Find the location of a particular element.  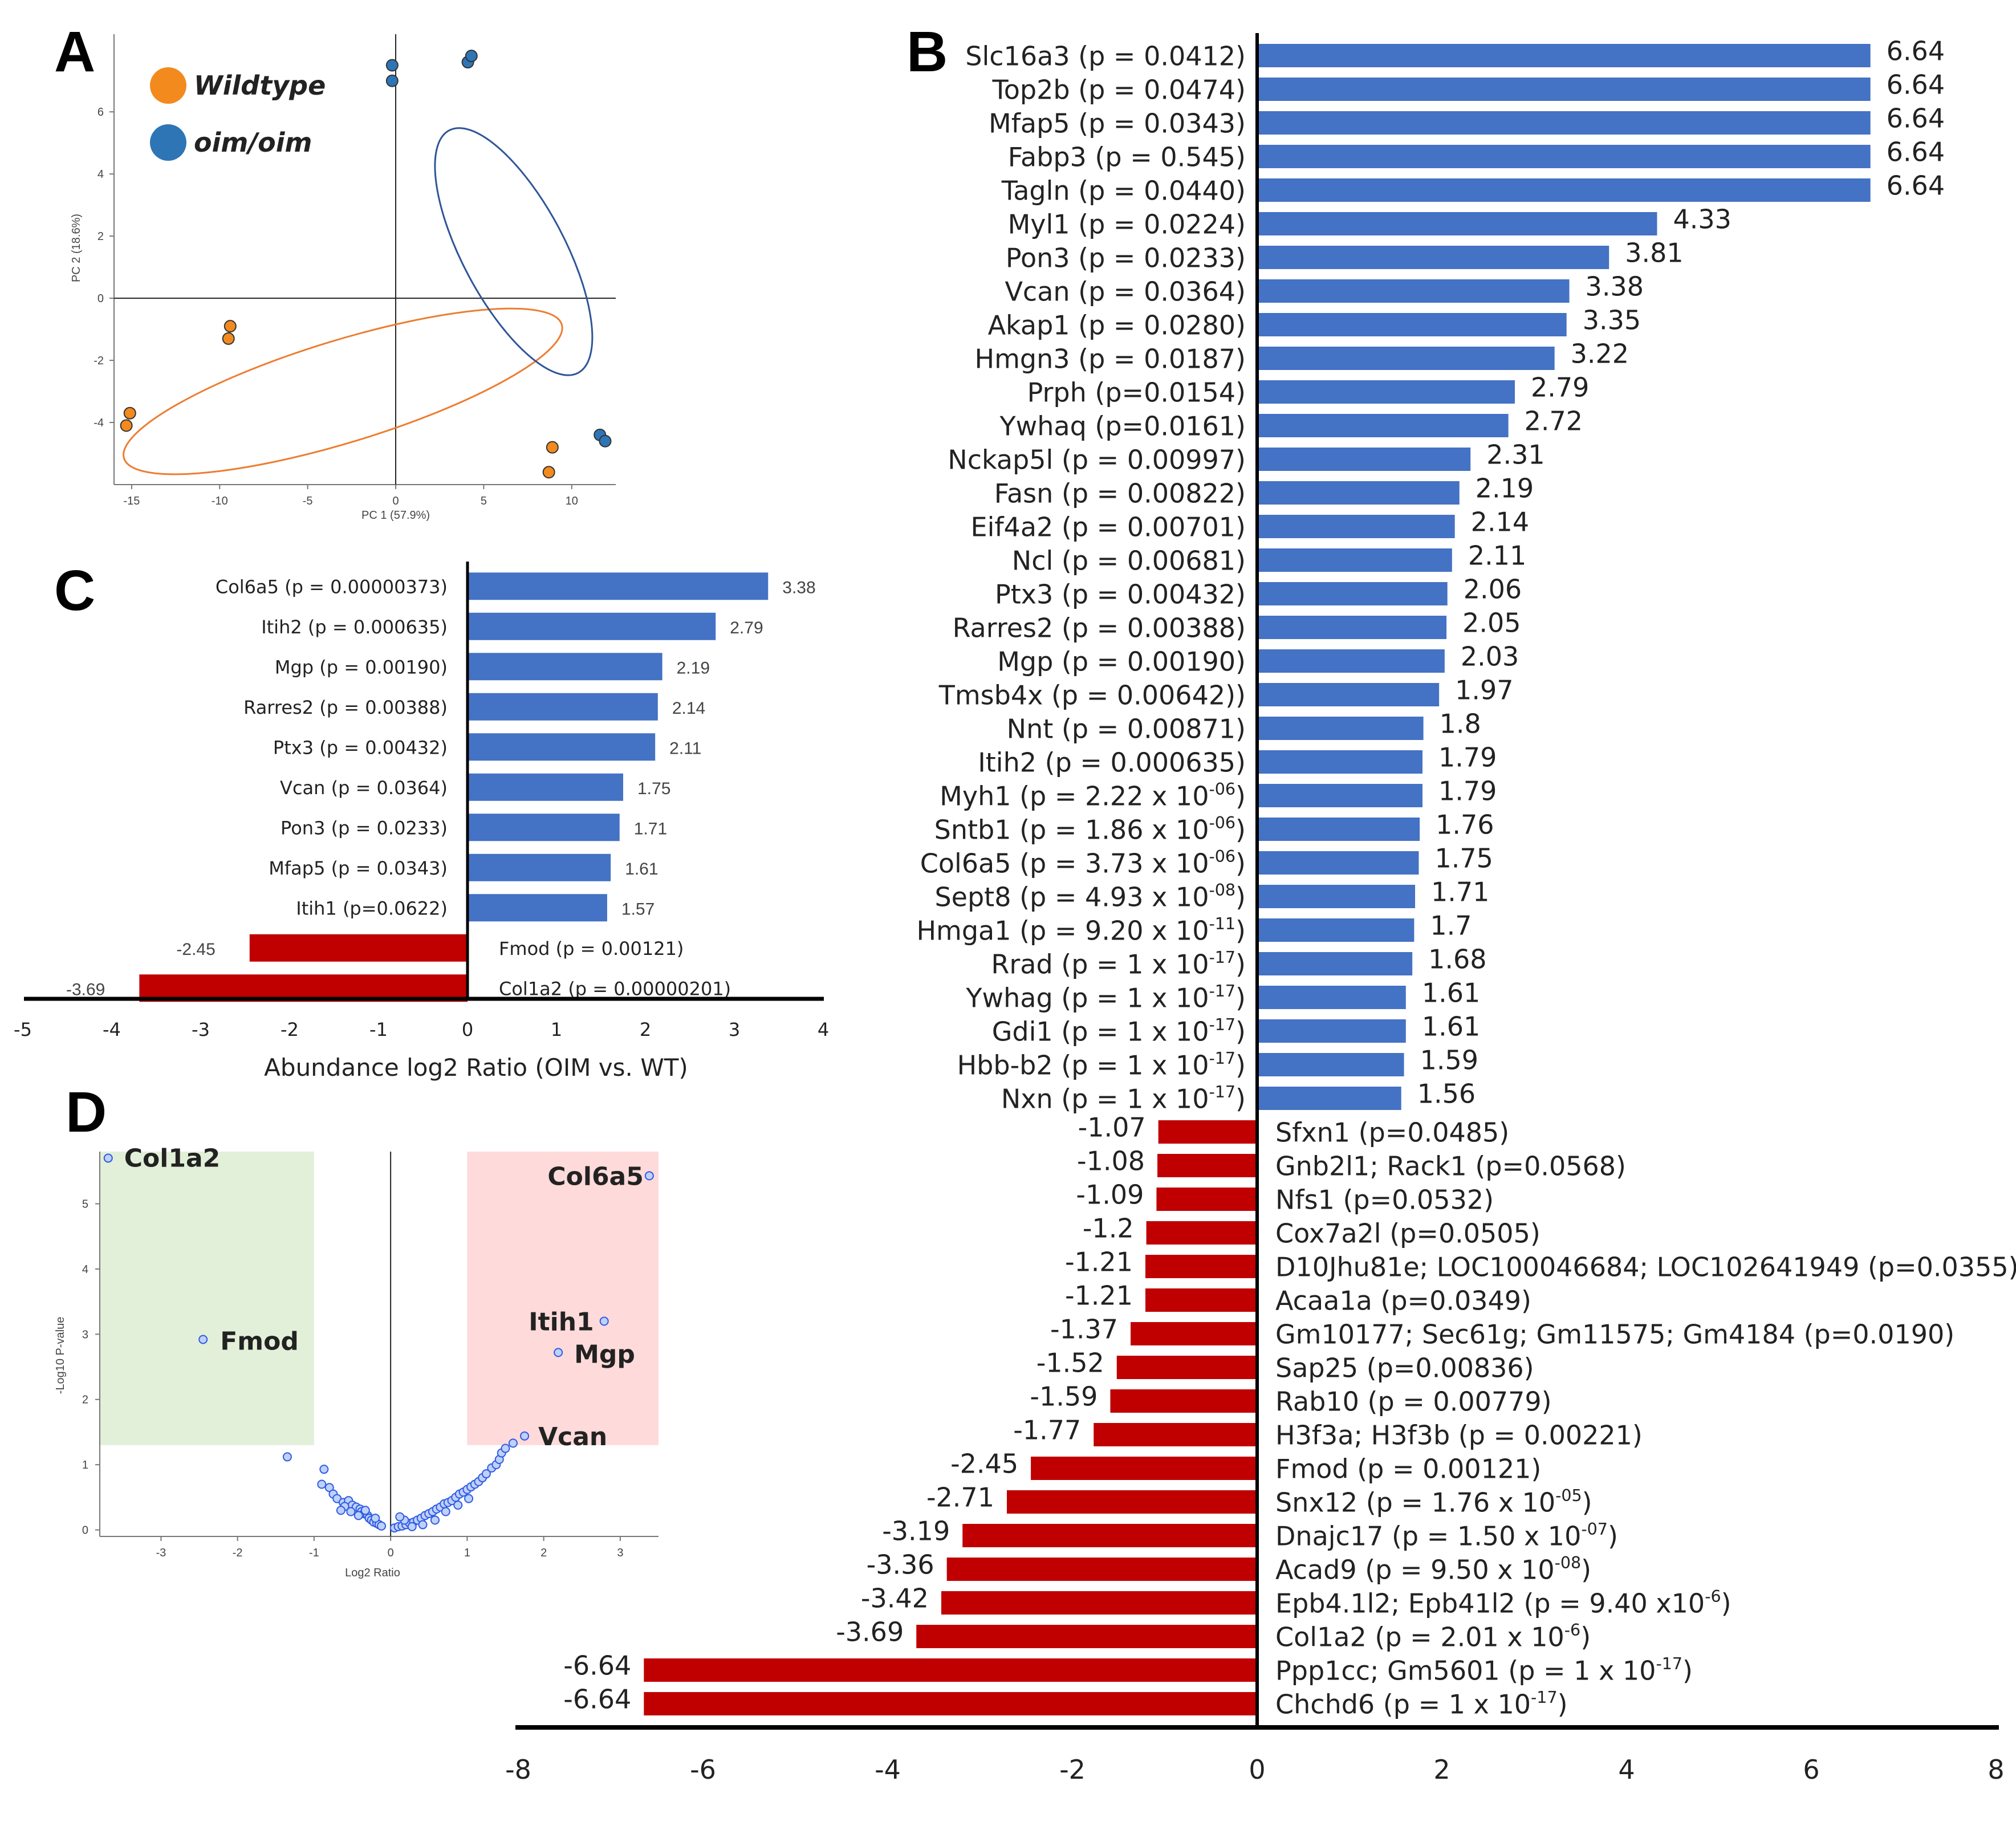

bar-b-label-41-text: H3f3a; H3f3b (p = 0.00221) is located at coordinates (1459, 1435).